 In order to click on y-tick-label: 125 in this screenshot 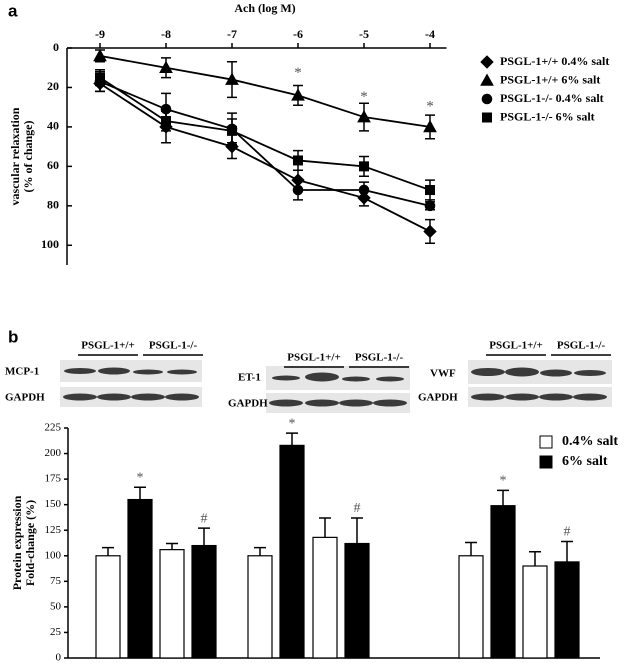, I will do `click(53, 530)`.